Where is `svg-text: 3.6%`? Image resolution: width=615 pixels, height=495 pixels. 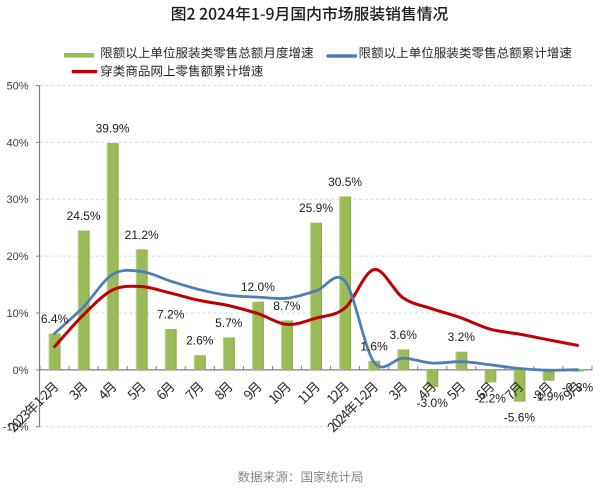
svg-text: 3.6% is located at coordinates (404, 335).